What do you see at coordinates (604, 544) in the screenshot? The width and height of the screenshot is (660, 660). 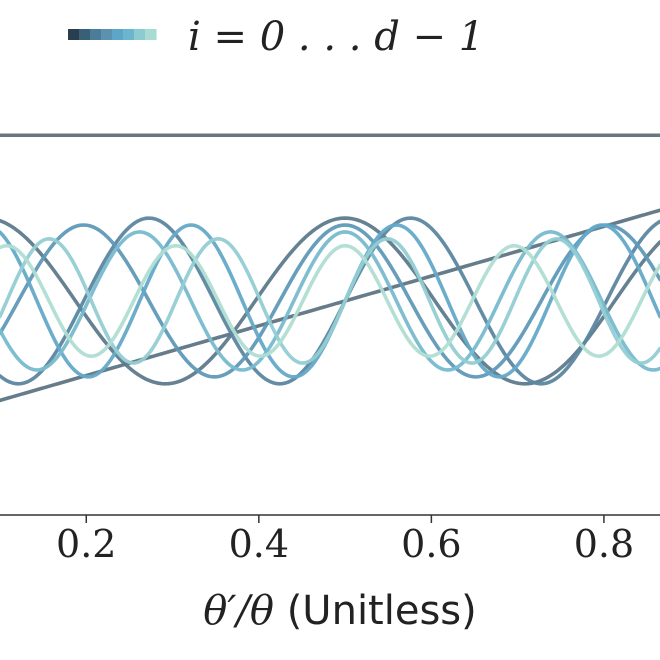 I see `x-tick-label: 0.8` at bounding box center [604, 544].